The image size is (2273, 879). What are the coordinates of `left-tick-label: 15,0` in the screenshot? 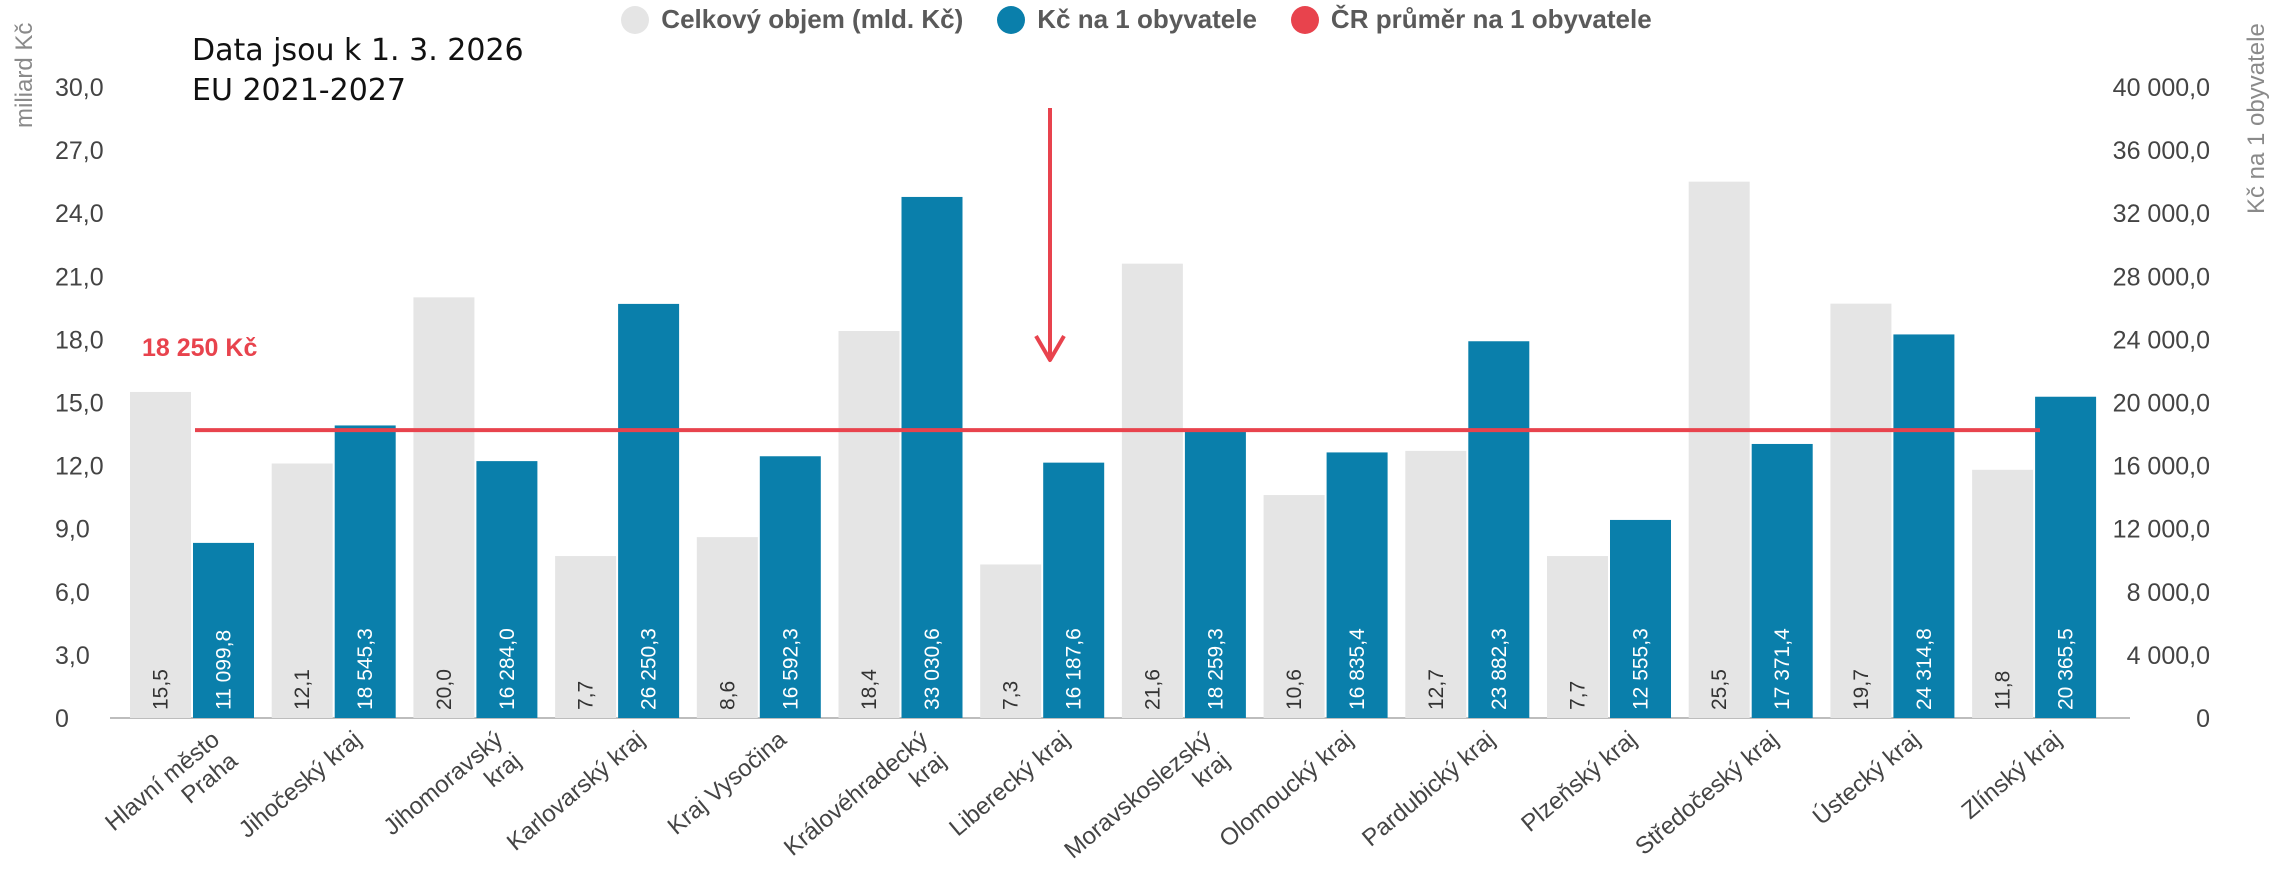 It's located at (79, 404).